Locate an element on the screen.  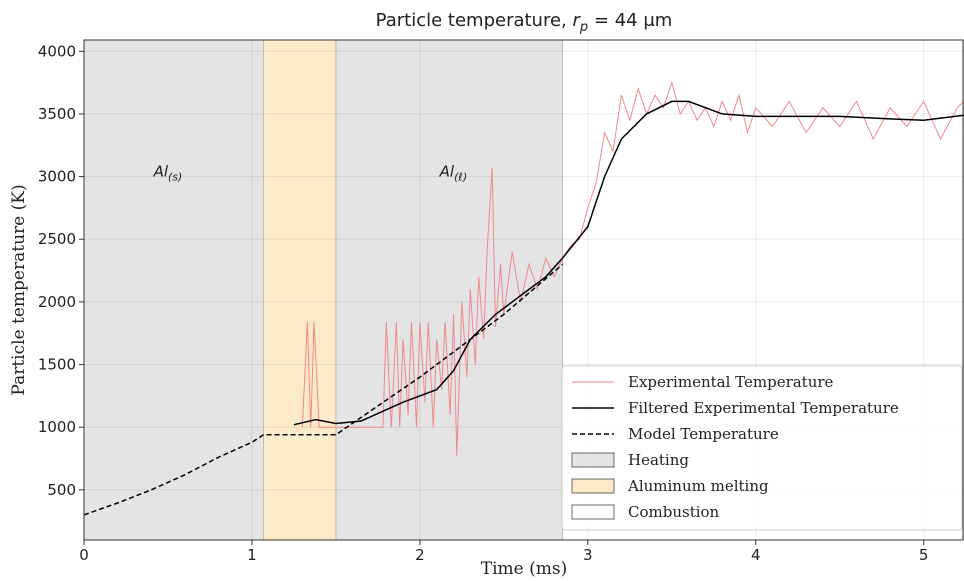
legend-label: Filtered Experimental Temperature is located at coordinates (763, 408).